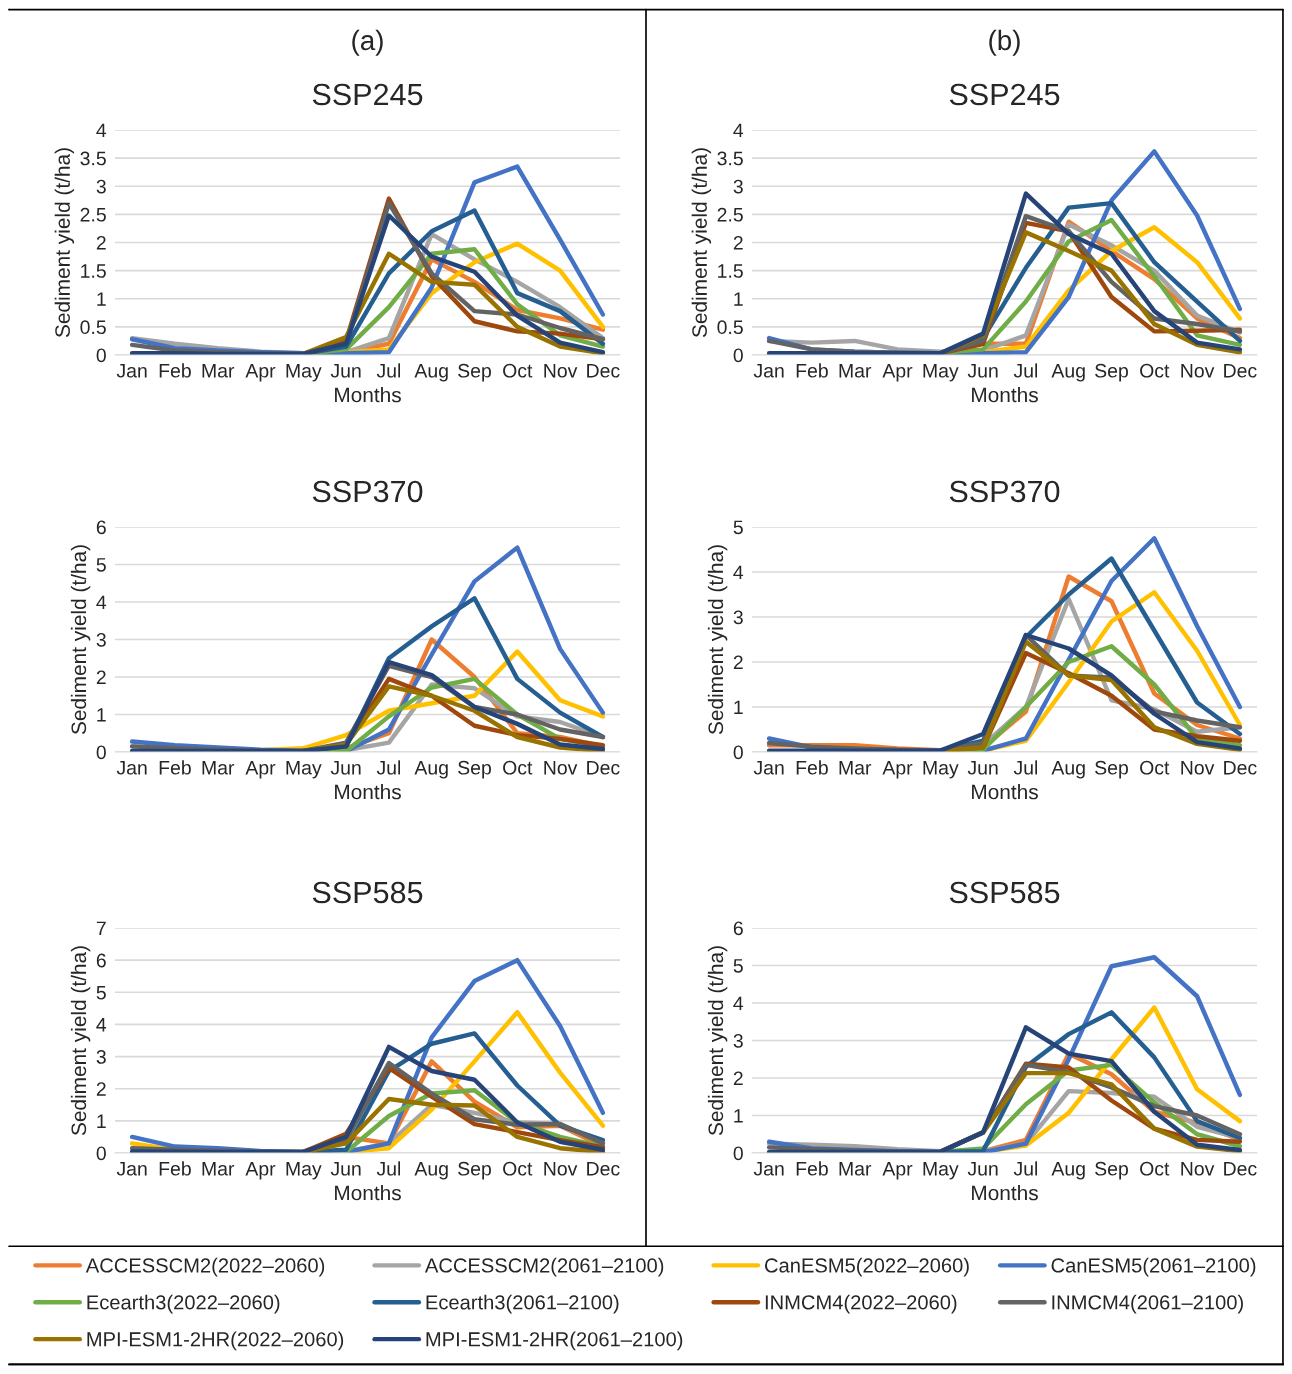 Image resolution: width=1292 pixels, height=1374 pixels. I want to click on legend-label: MPI-ESM1-2HR(2061–2100), so click(554, 1341).